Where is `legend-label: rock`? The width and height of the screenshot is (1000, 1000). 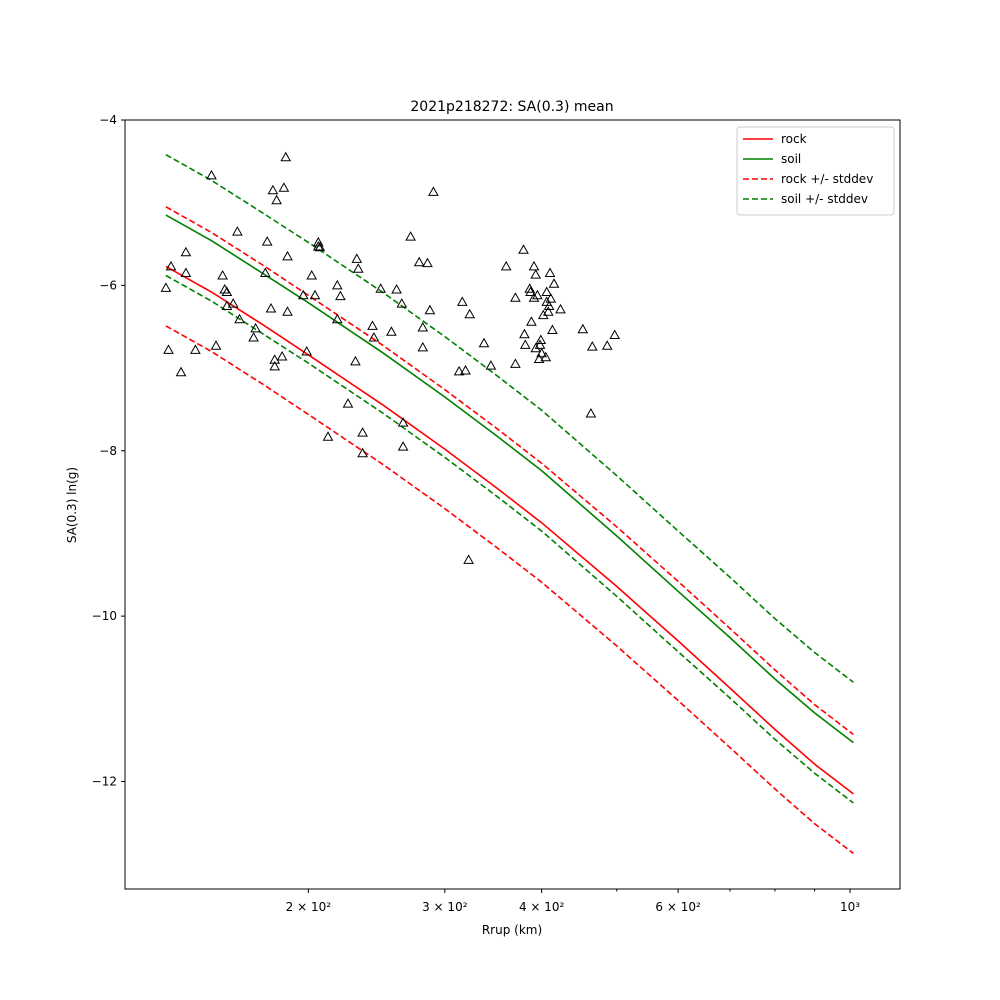 legend-label: rock is located at coordinates (794, 139).